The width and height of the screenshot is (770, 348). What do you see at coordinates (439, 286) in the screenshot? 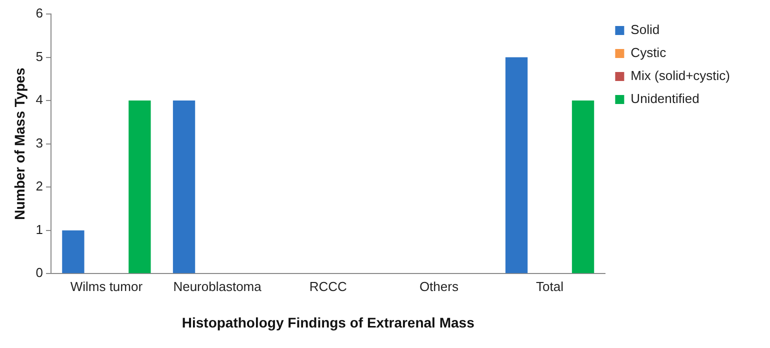
I see `x-tick-label: Others` at bounding box center [439, 286].